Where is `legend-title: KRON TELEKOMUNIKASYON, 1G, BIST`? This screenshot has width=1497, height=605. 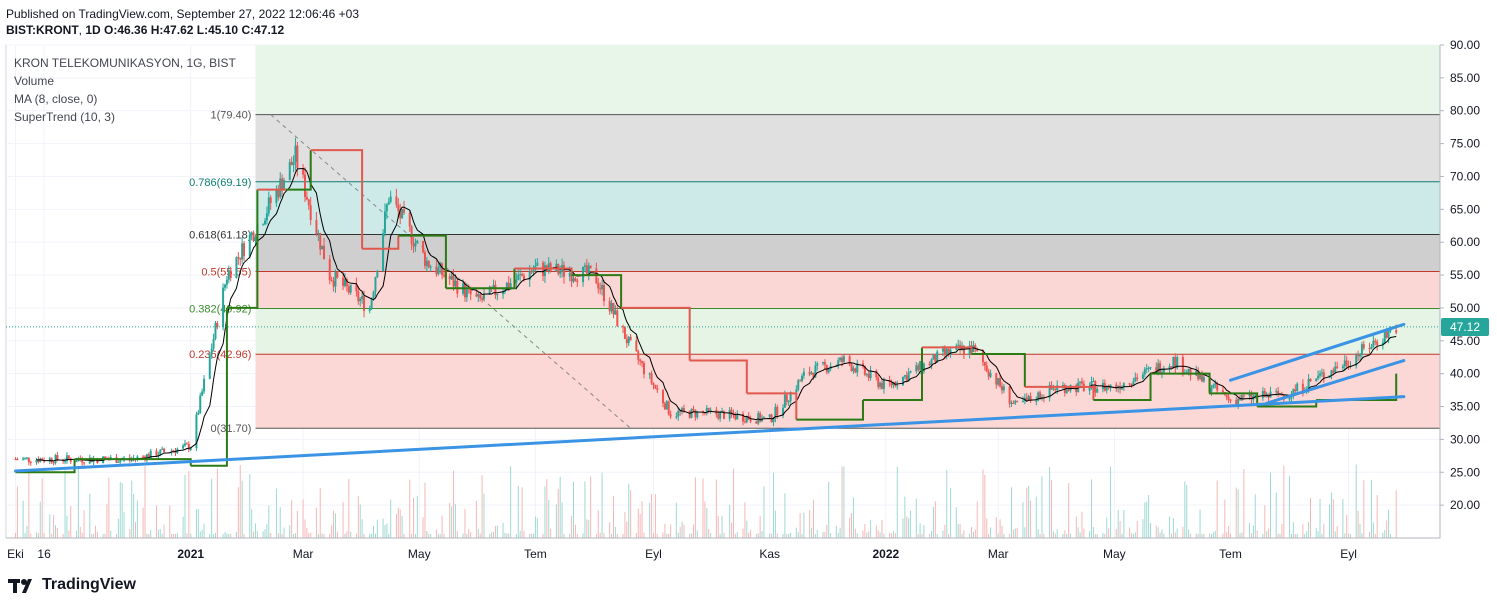 legend-title: KRON TELEKOMUNIKASYON, 1G, BIST is located at coordinates (125, 63).